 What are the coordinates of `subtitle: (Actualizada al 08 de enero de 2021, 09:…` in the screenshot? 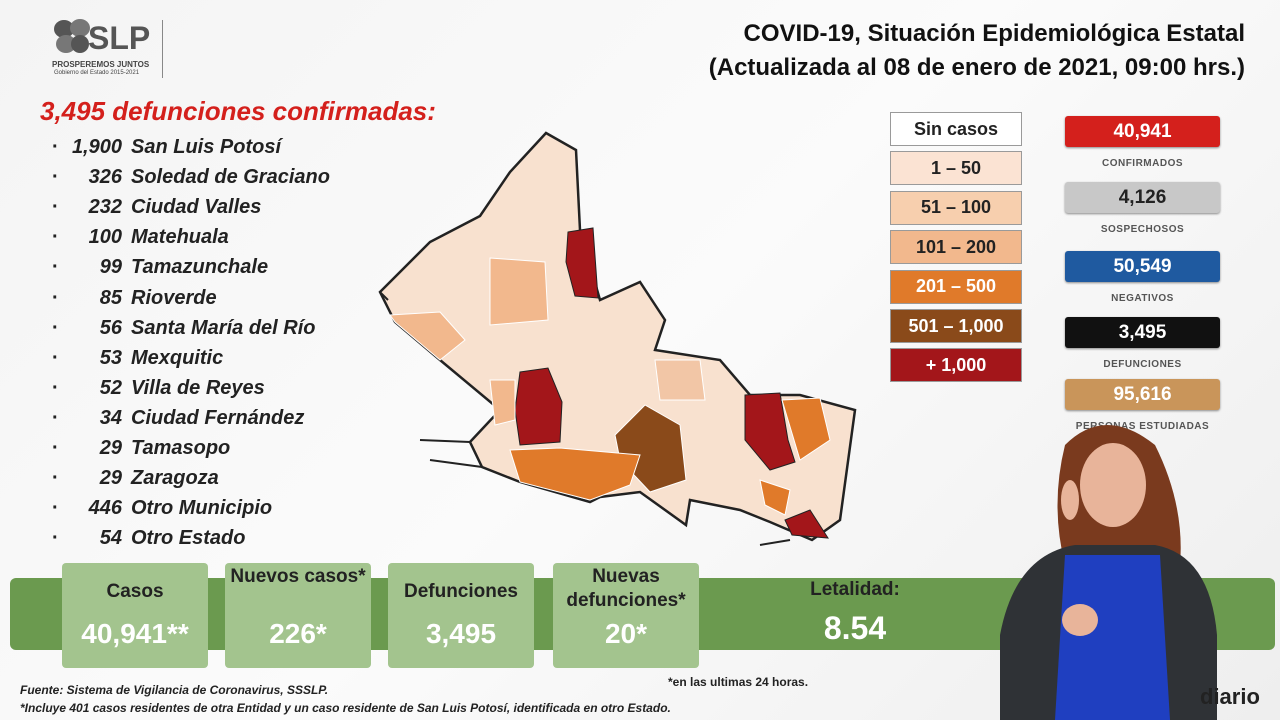 It's located at (976, 67).